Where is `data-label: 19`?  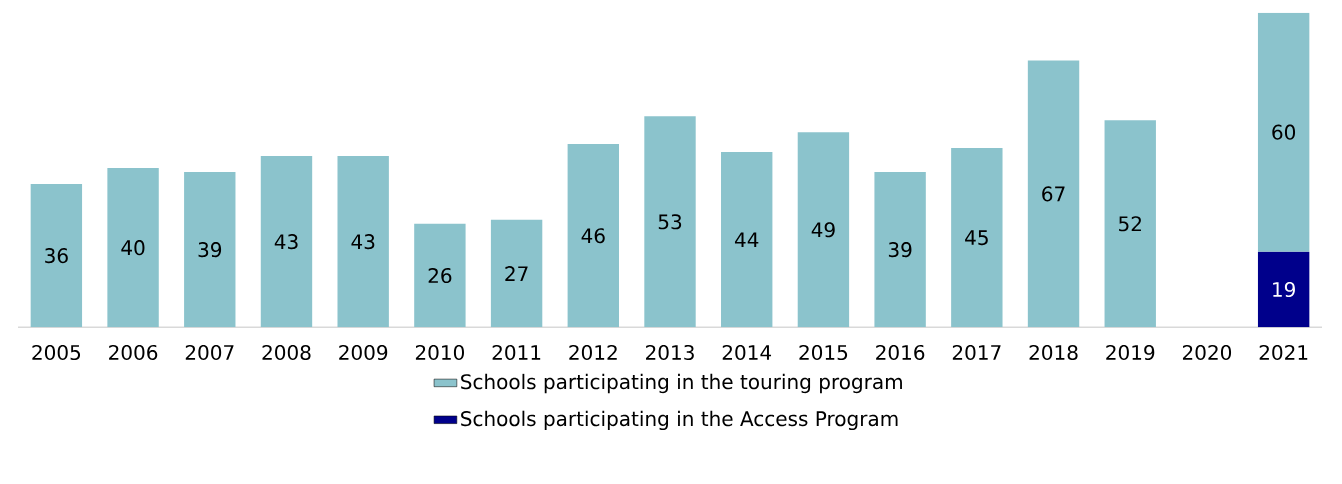 data-label: 19 is located at coordinates (1284, 289).